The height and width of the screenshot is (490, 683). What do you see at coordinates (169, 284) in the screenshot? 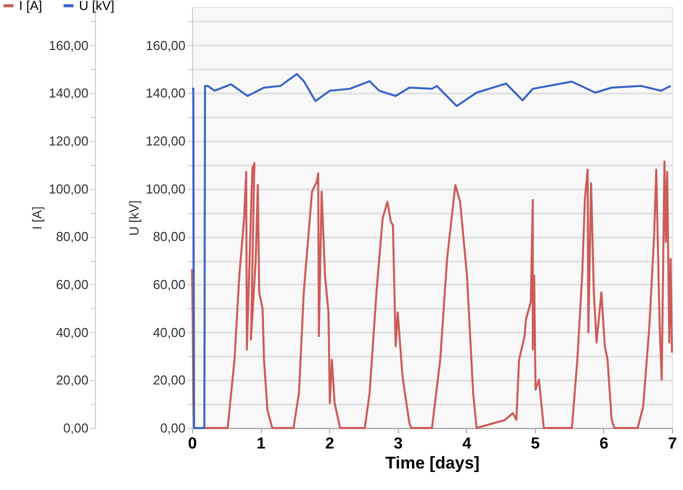
I see `y2-tick-label: 60,00` at bounding box center [169, 284].